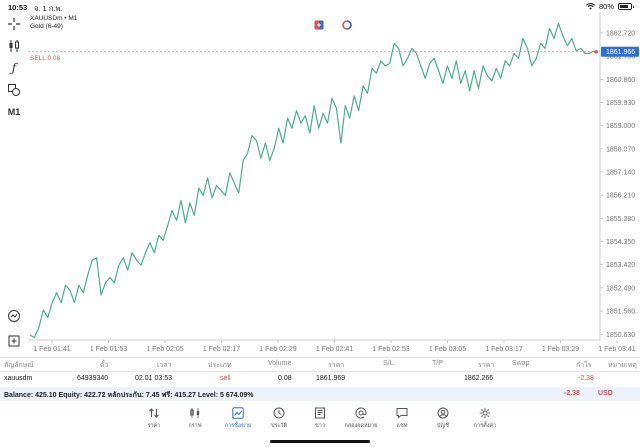  What do you see at coordinates (620, 57) in the screenshot?
I see `price-tick-label: 1861.790` at bounding box center [620, 57].